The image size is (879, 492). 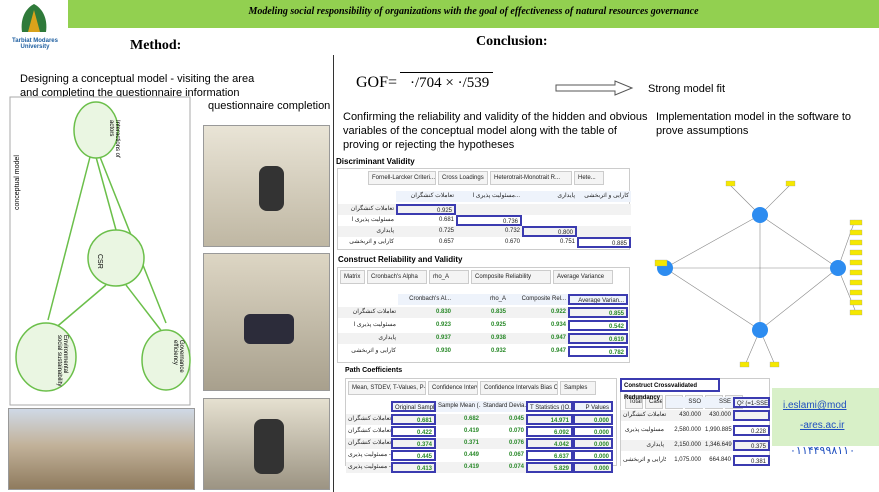 I want to click on email: i.eslami@mod, so click(x=815, y=405).